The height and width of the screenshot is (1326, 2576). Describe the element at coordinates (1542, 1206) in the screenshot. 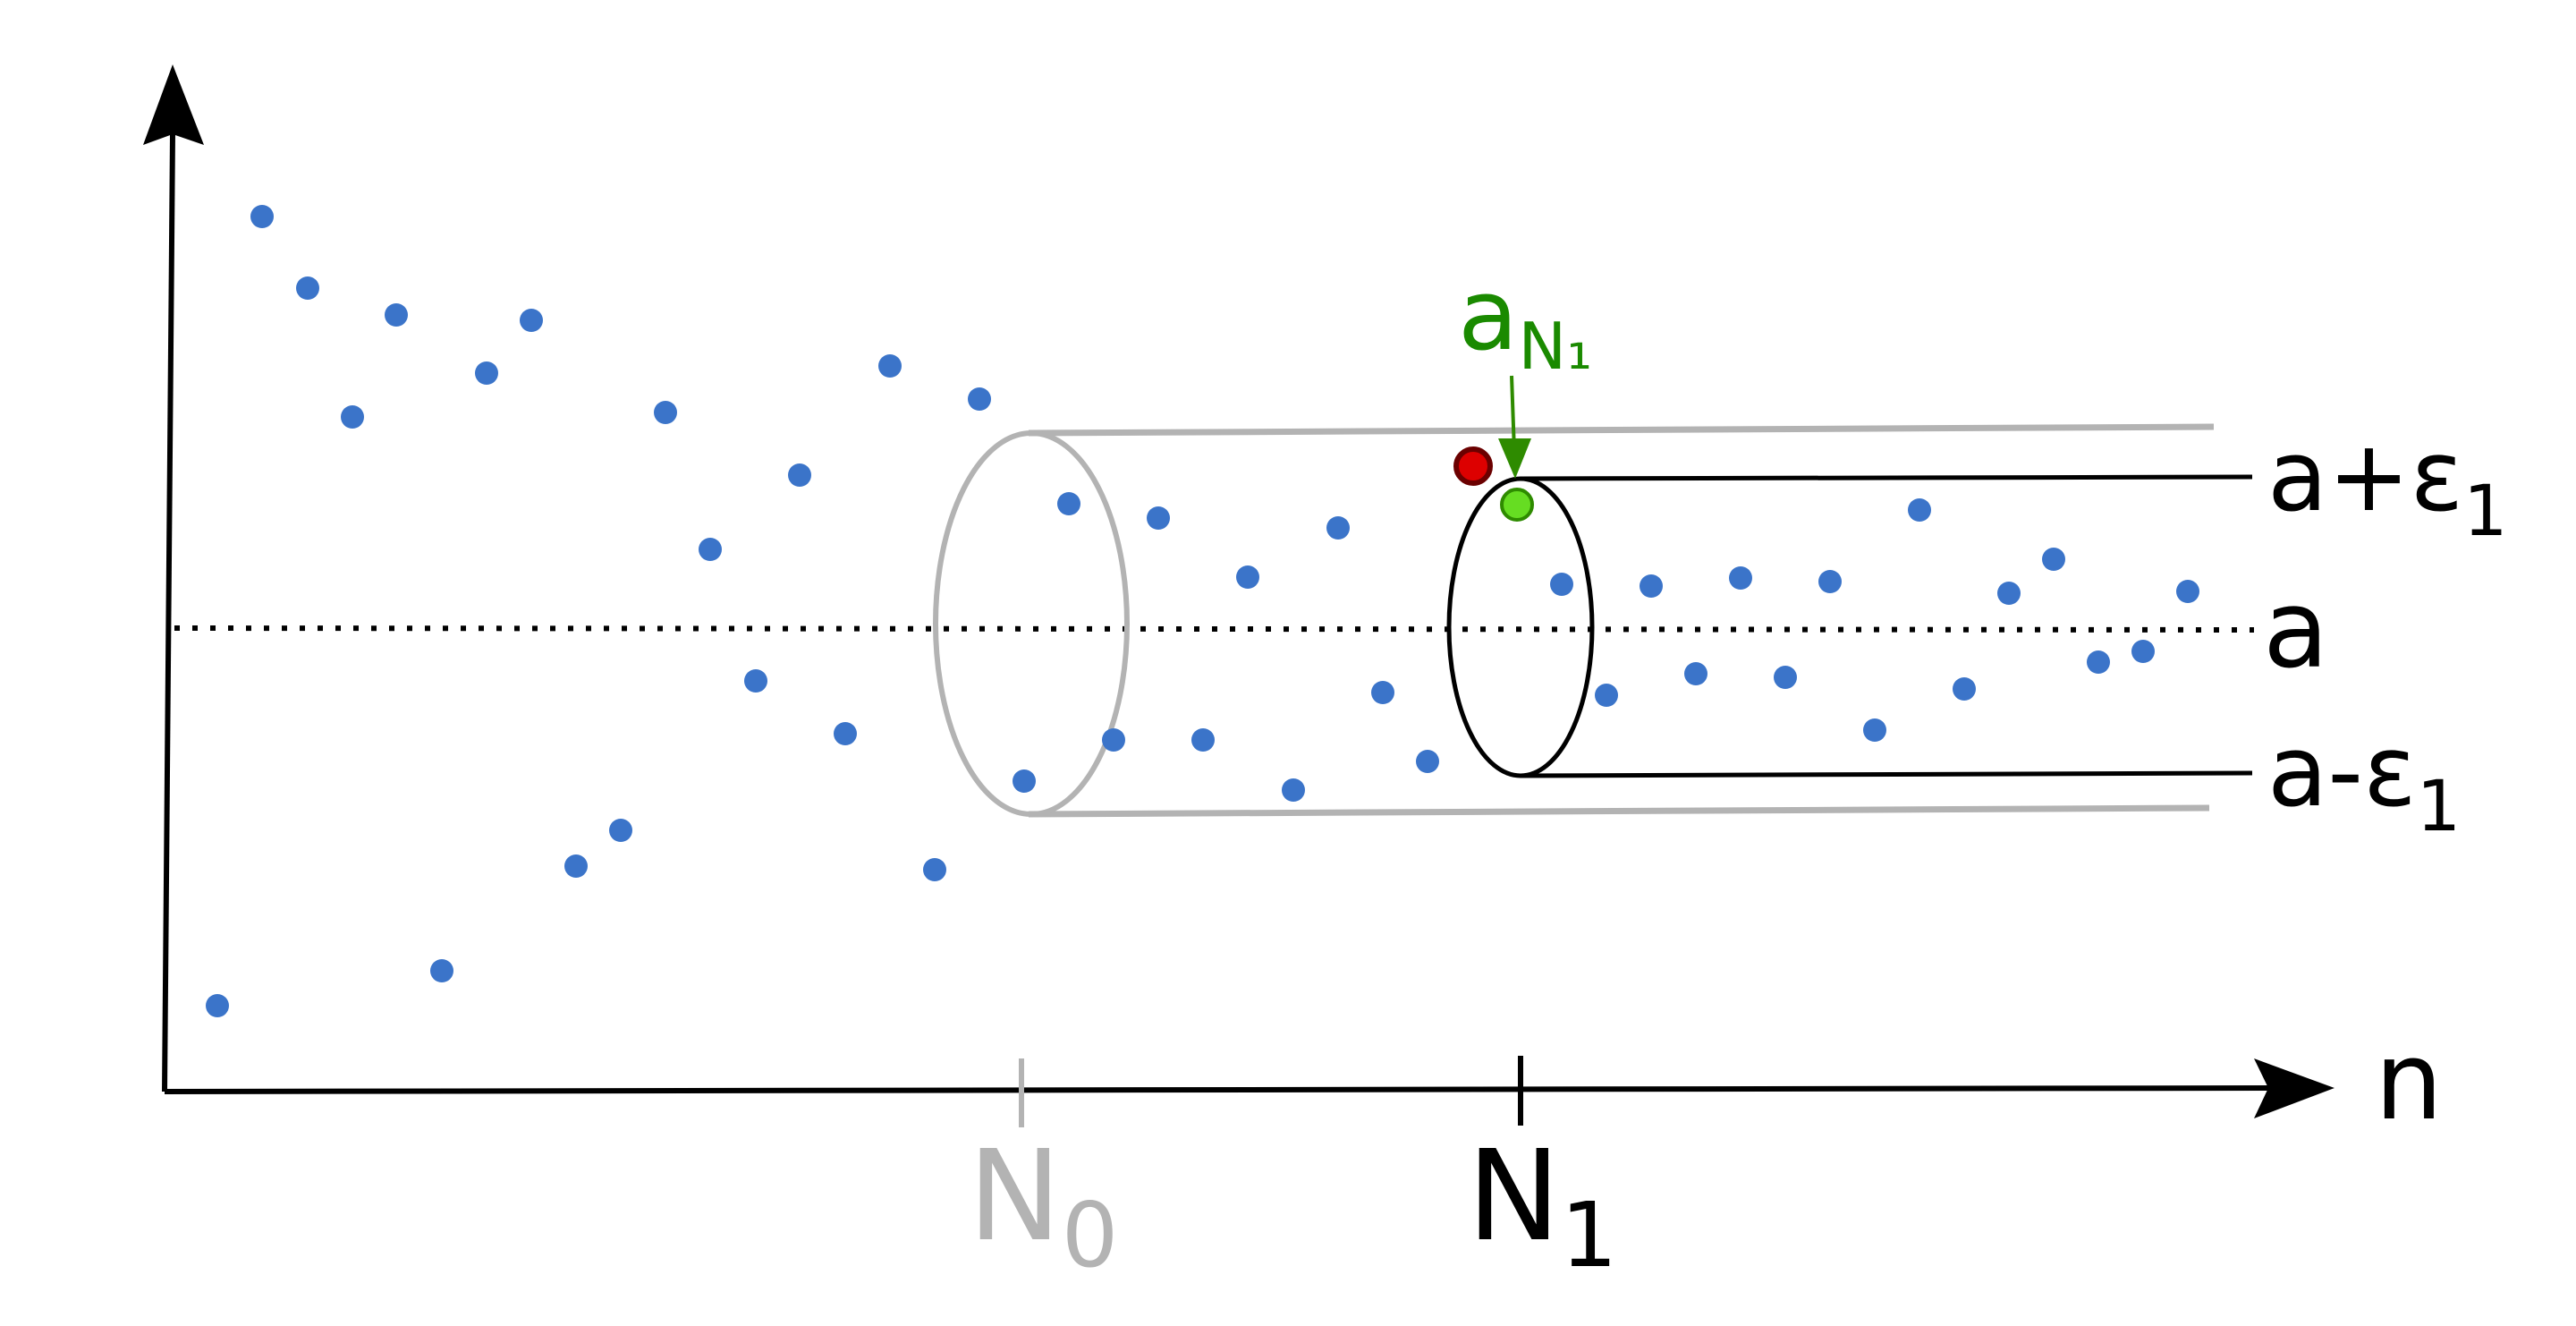

I see `n1-label: N1` at that location.